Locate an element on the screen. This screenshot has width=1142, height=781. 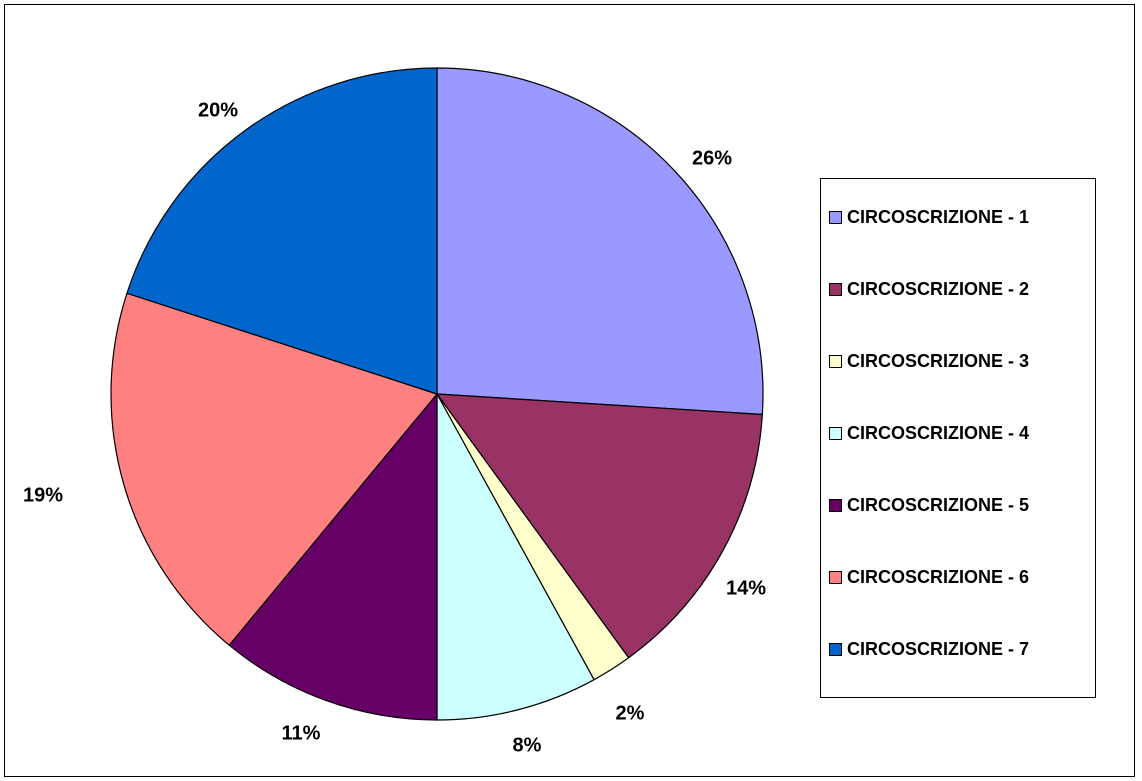
legend-label-1: CIRCOSCRIZIONE - 1 is located at coordinates (938, 216).